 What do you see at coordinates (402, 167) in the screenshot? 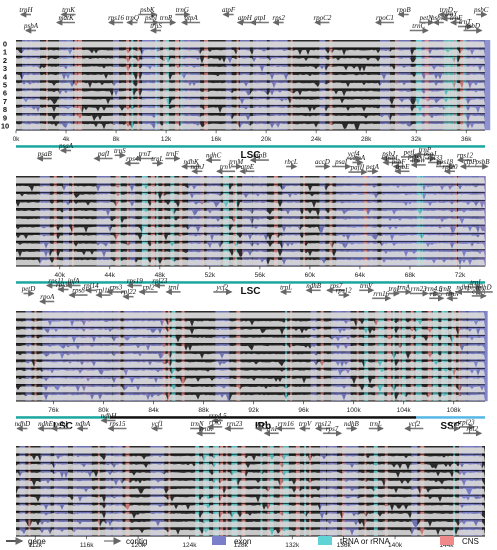
I see `gene-label: psbE` at bounding box center [402, 167].